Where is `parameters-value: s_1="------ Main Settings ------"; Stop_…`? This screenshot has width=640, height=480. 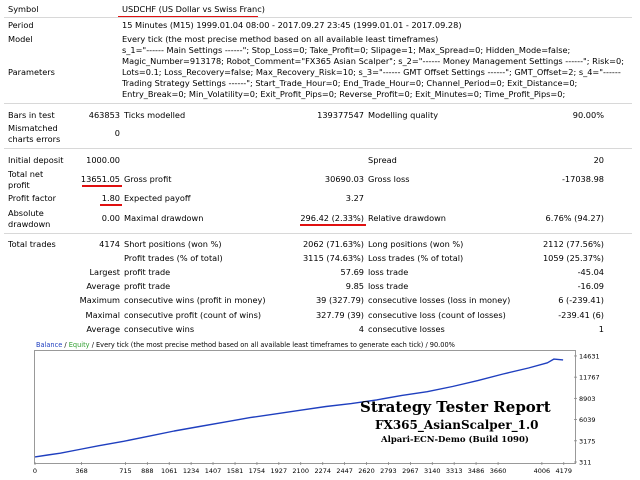
parameters-value: s_1="------ Main Settings ------"; Stop_… is located at coordinates (373, 72).